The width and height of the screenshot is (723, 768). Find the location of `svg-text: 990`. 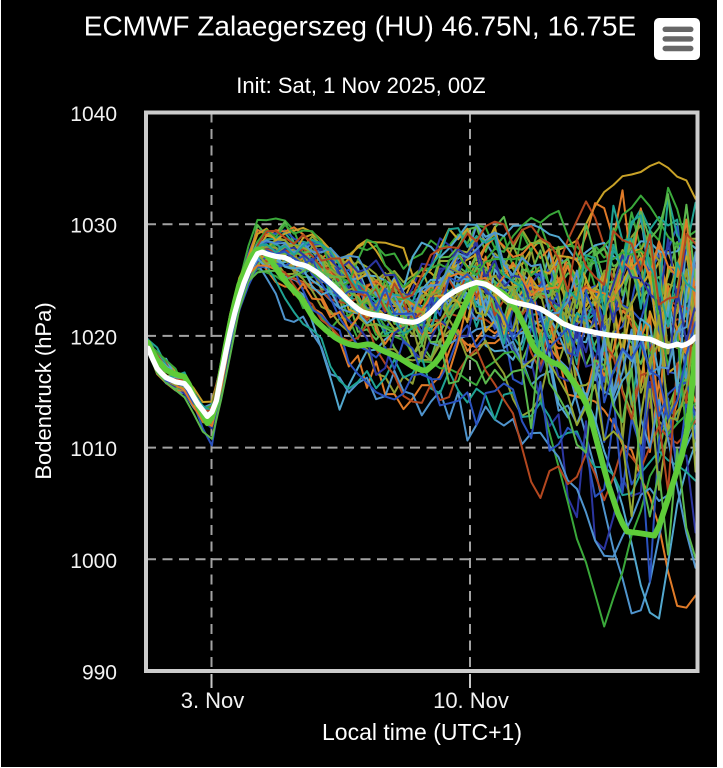

svg-text: 990 is located at coordinates (99, 673).